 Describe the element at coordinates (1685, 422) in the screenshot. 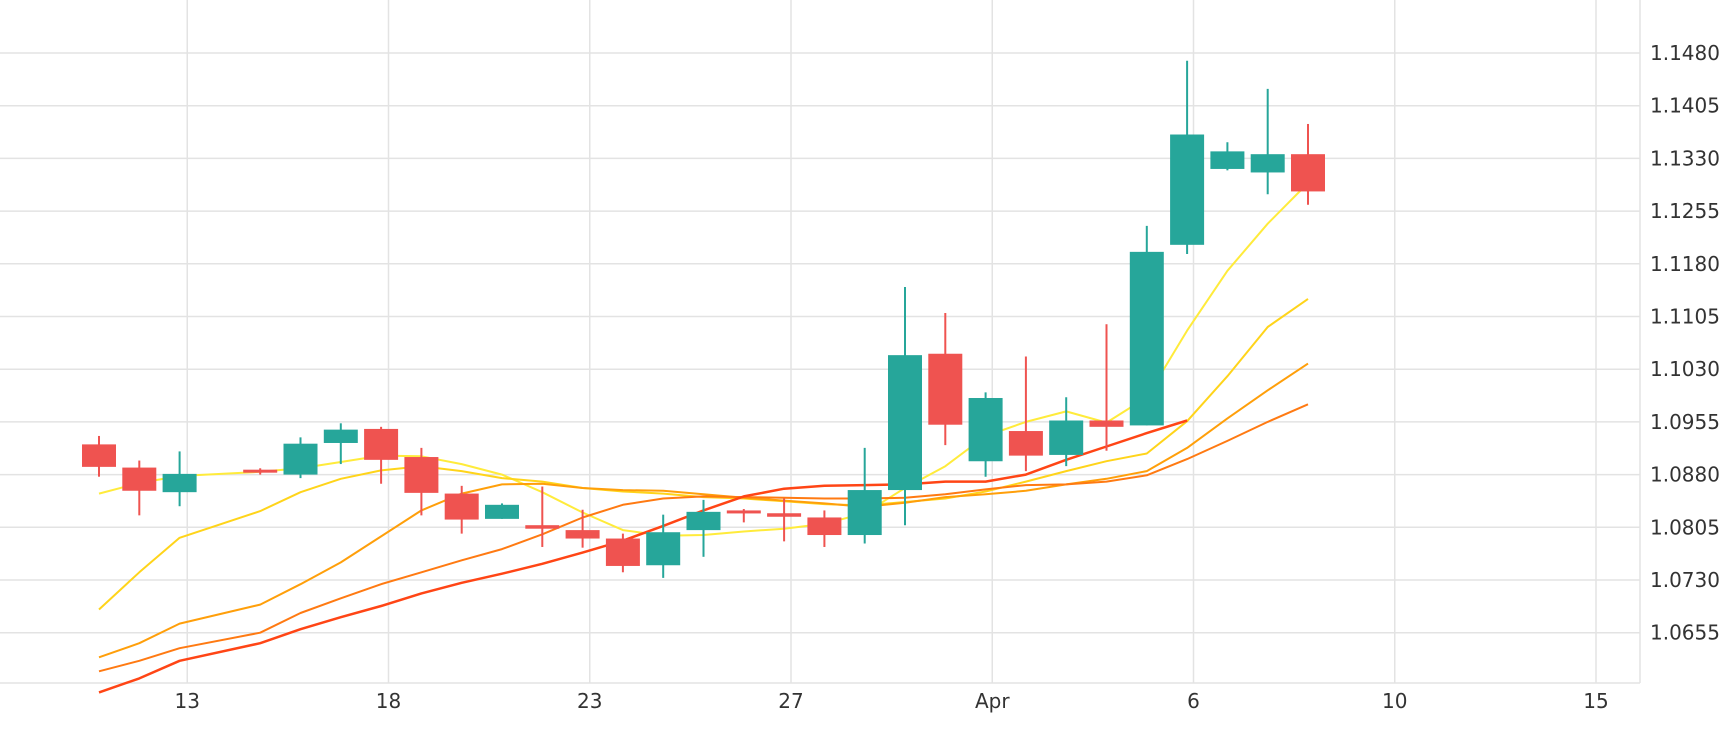

I see `y-tick-label: 1.0955` at that location.